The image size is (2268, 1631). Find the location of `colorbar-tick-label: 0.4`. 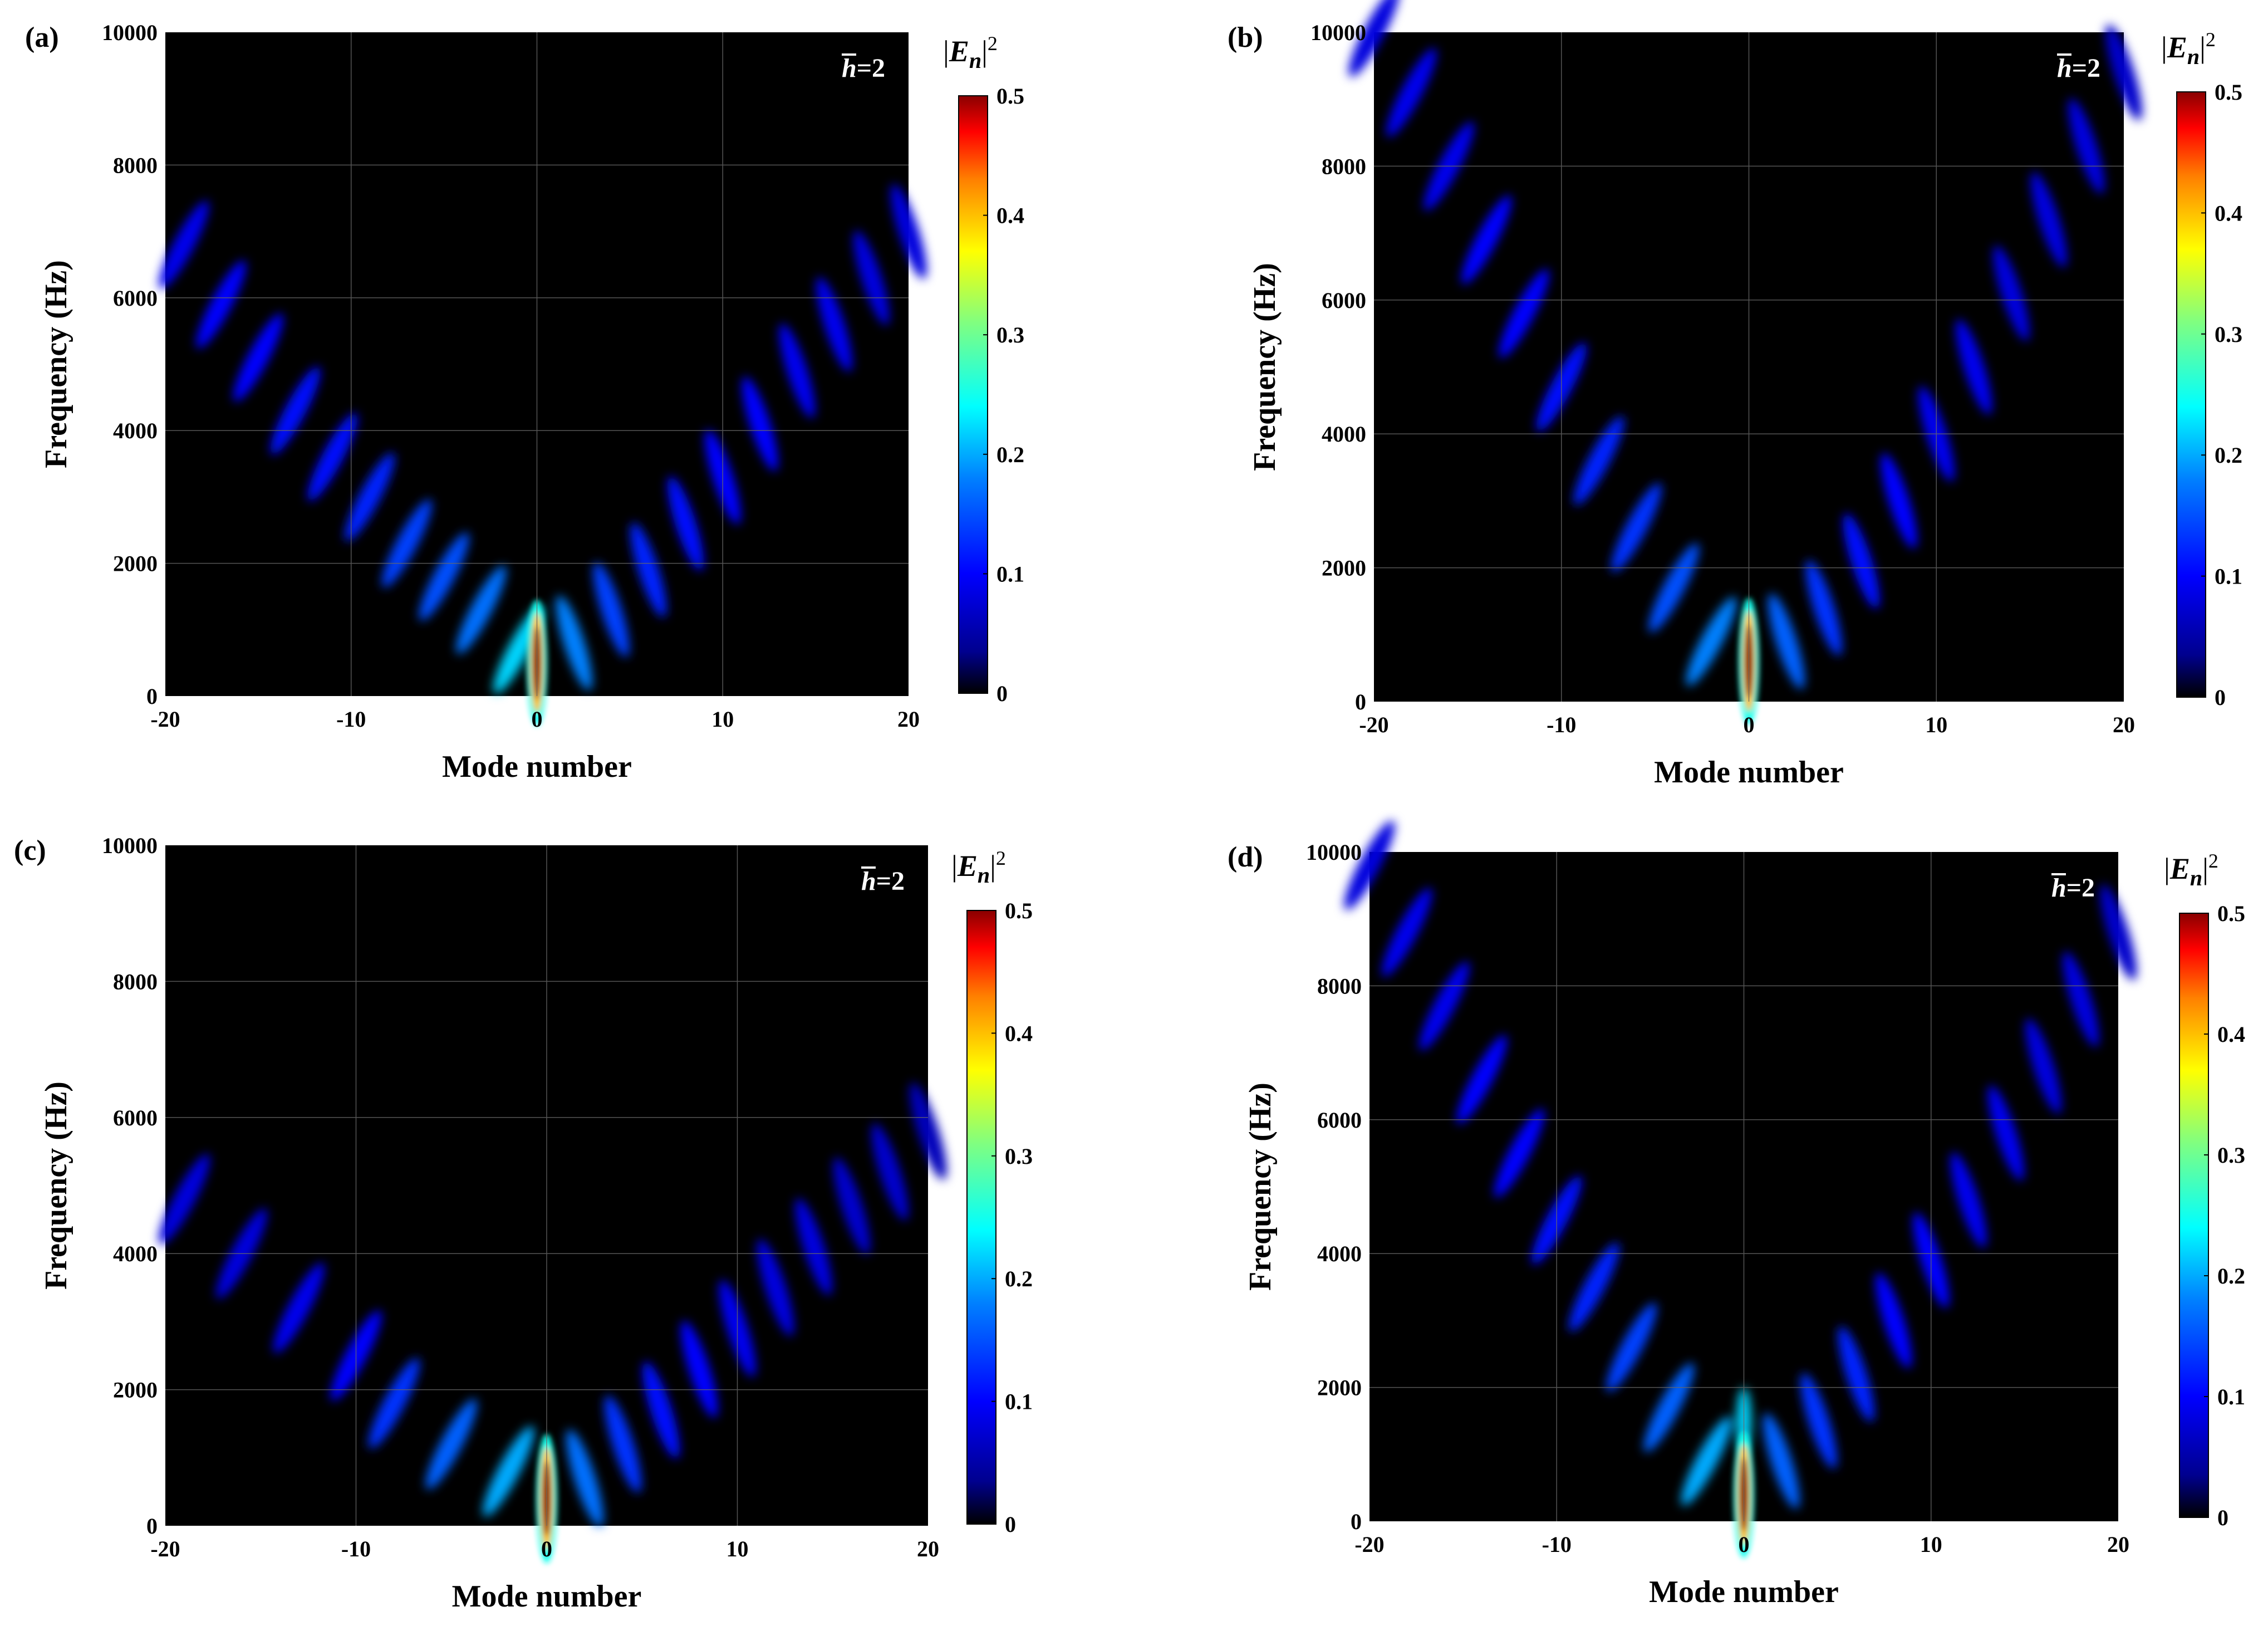

colorbar-tick-label: 0.4 is located at coordinates (2231, 1034).